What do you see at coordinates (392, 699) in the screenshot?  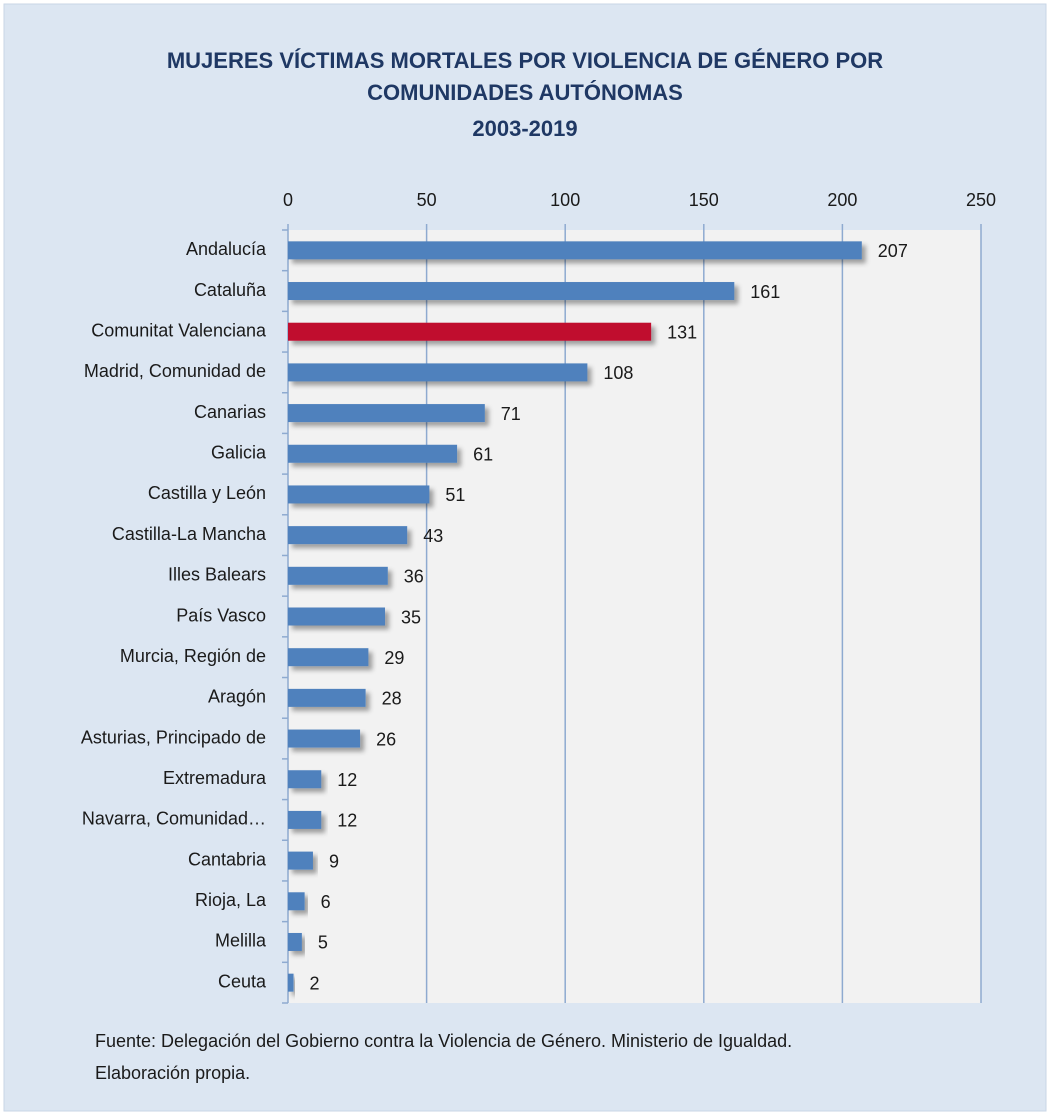 I see `data-label: 28` at bounding box center [392, 699].